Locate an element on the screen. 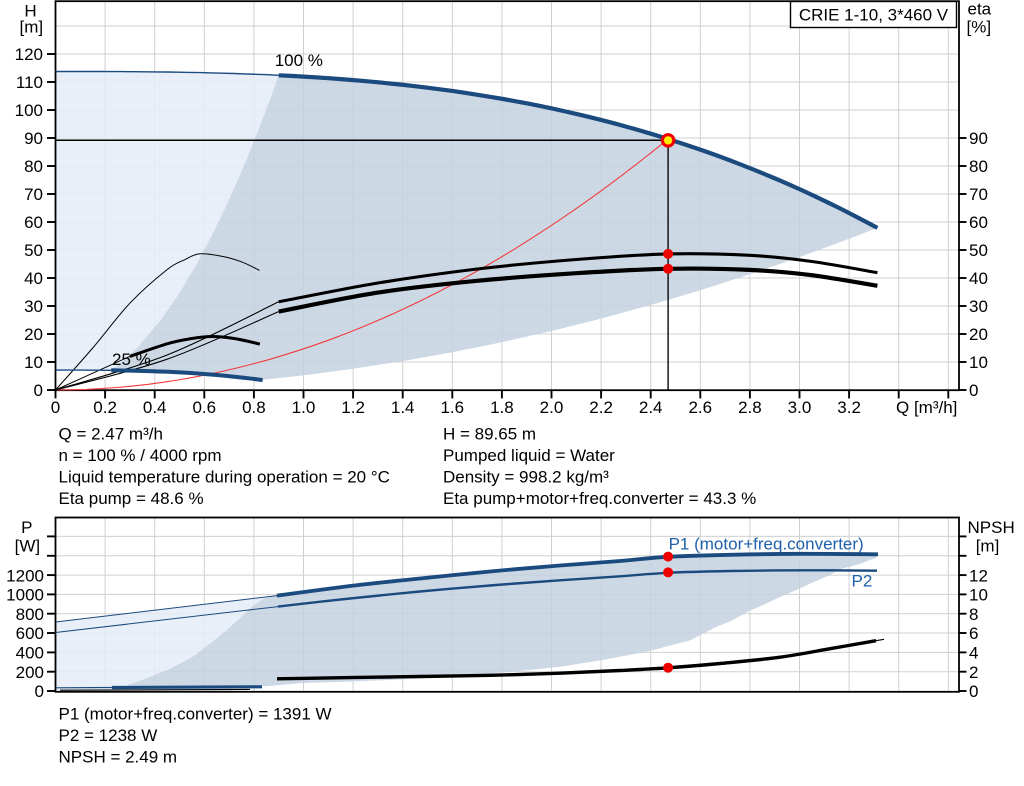  svg-text: 0.4 is located at coordinates (155, 407).